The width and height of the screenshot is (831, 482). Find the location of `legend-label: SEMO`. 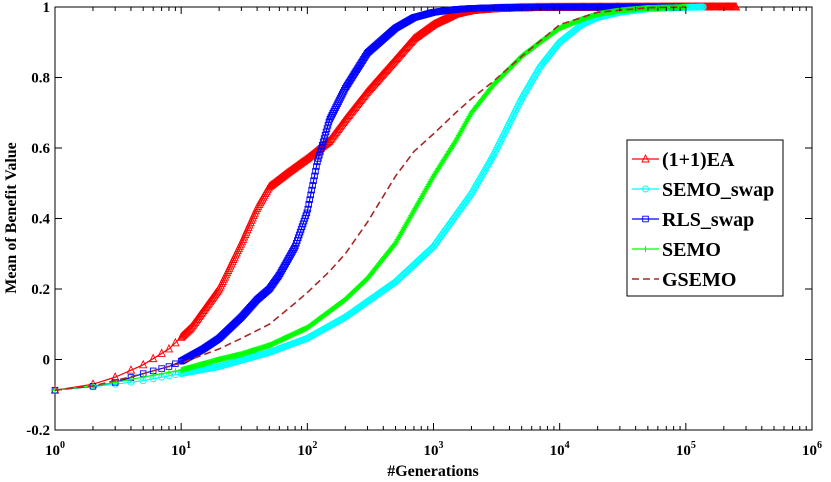

legend-label: SEMO is located at coordinates (691, 250).